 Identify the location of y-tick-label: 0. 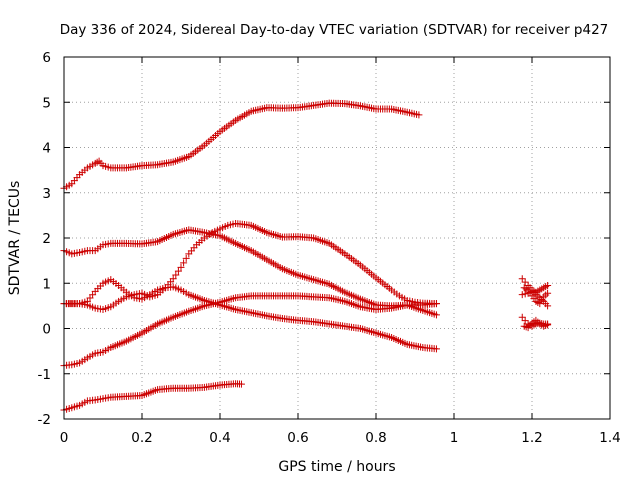
(46, 330).